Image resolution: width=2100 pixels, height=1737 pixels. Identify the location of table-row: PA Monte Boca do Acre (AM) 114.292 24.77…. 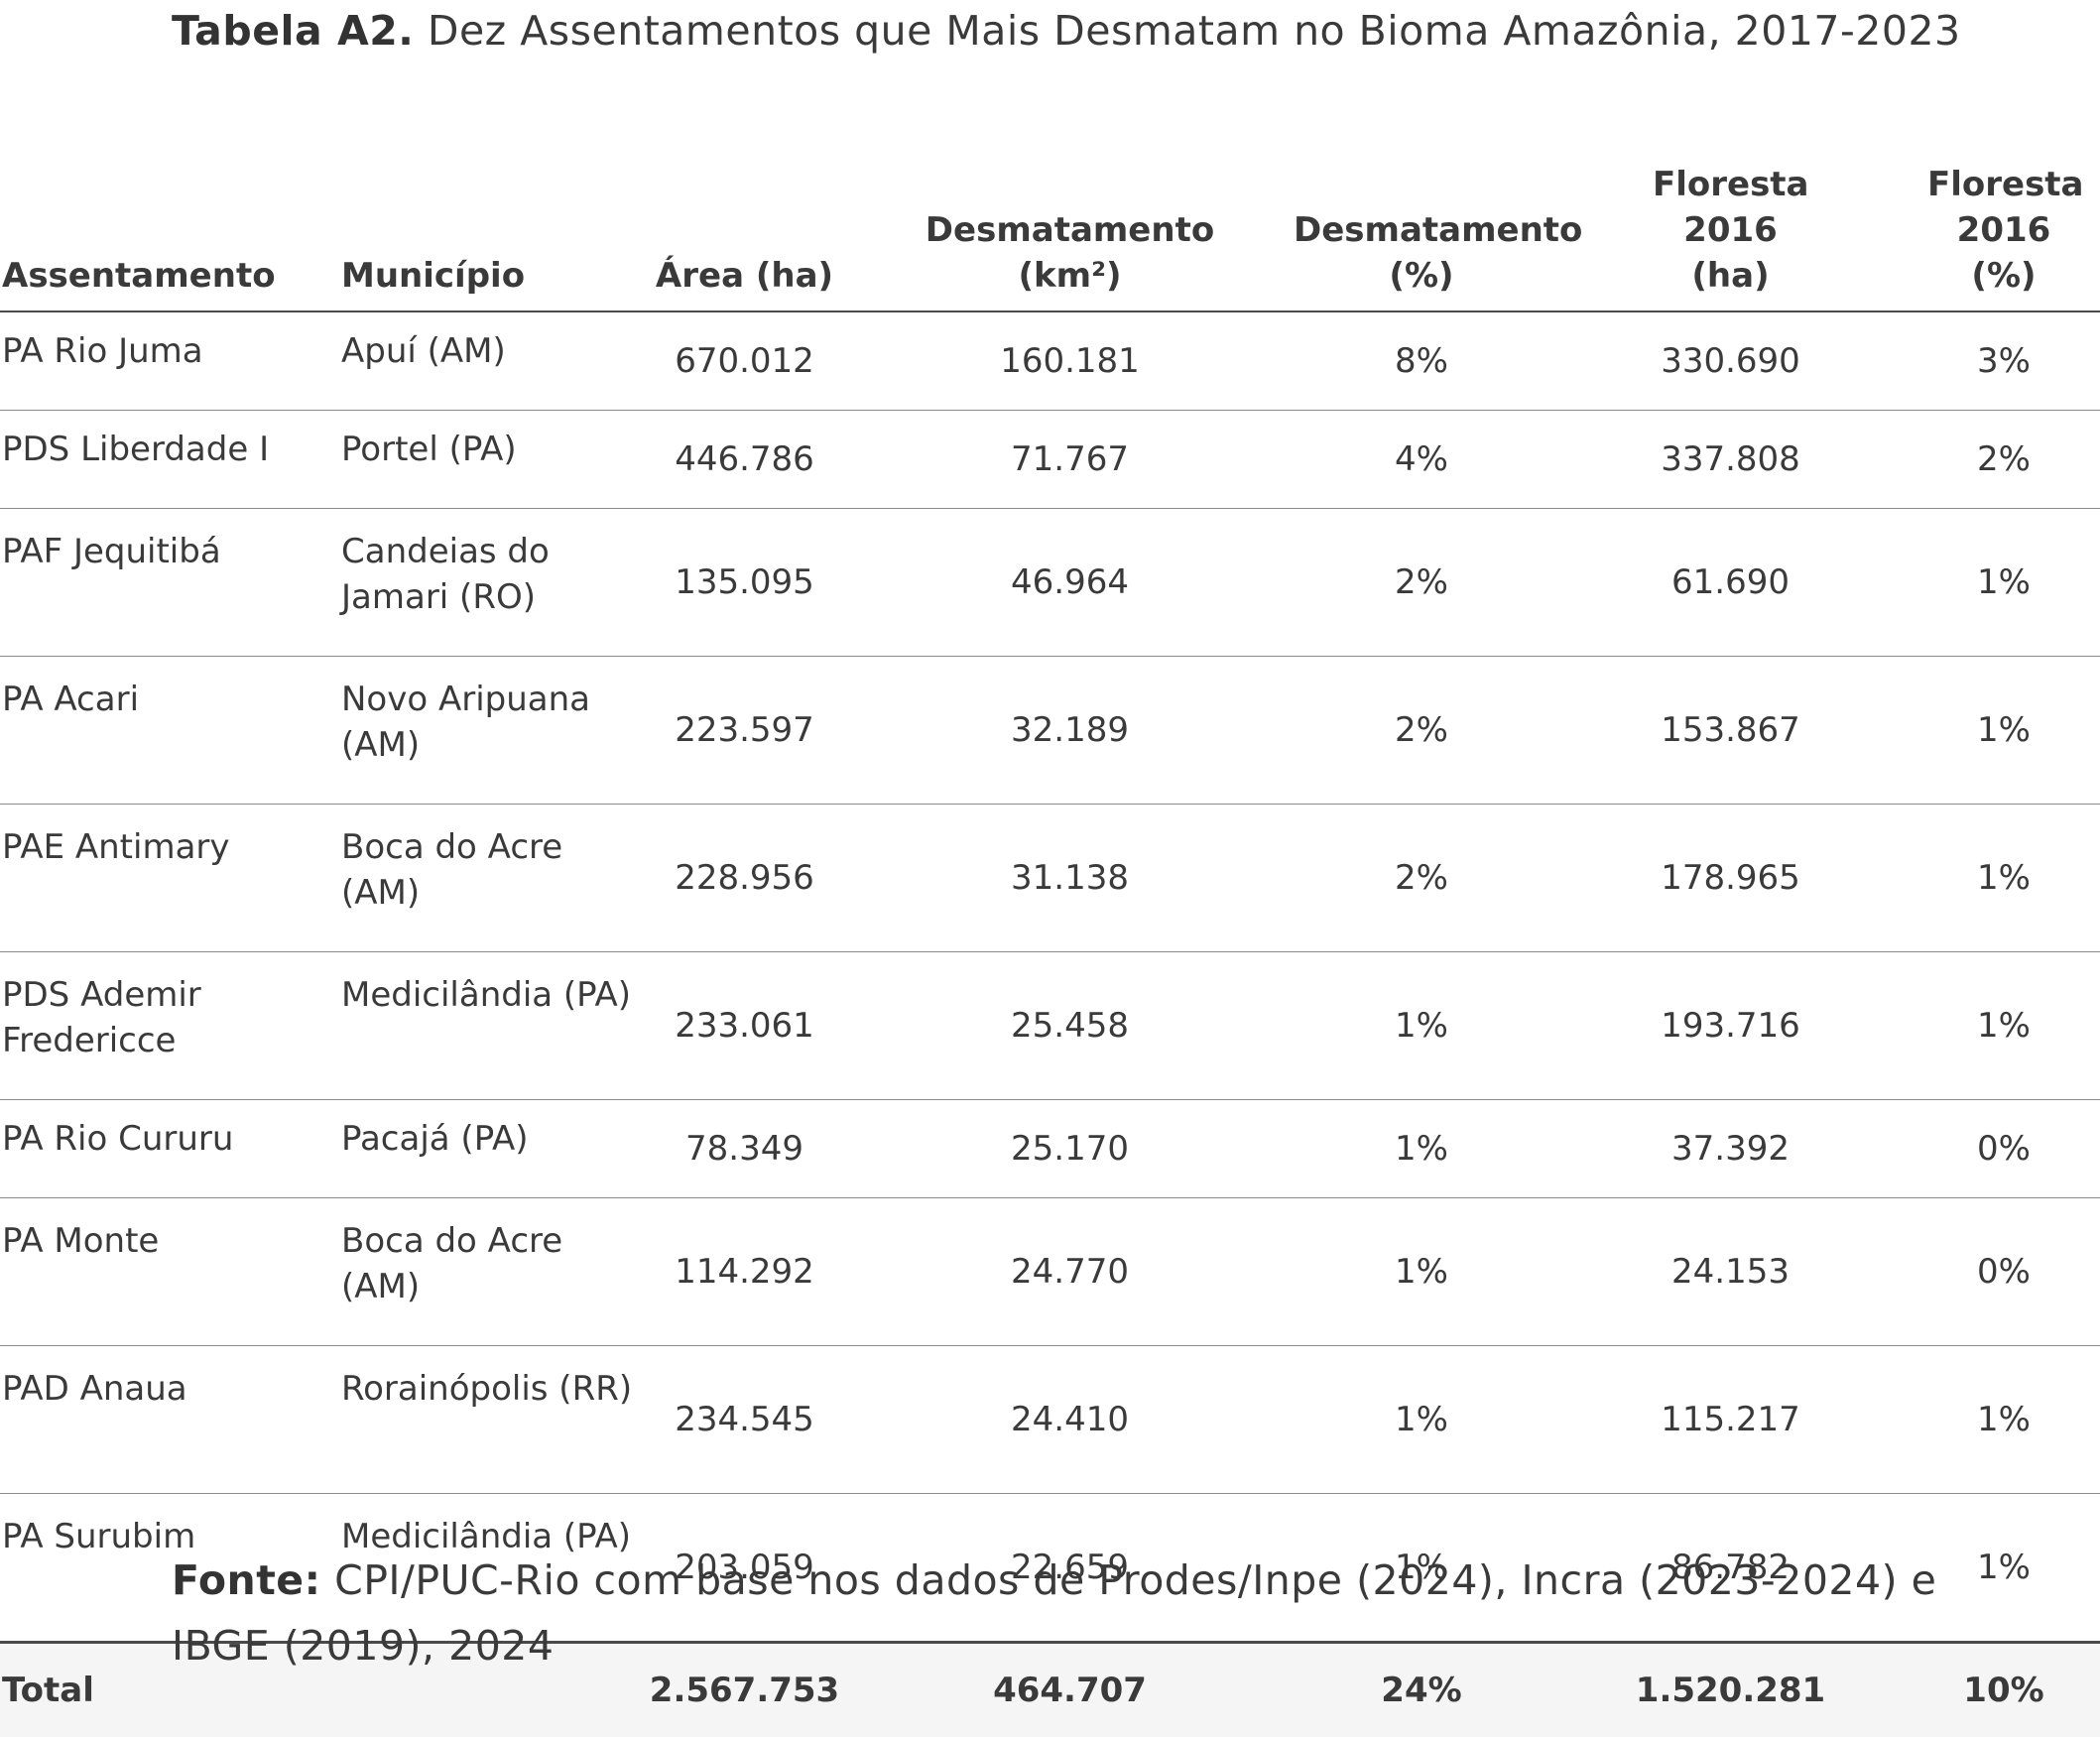
(1050, 1272).